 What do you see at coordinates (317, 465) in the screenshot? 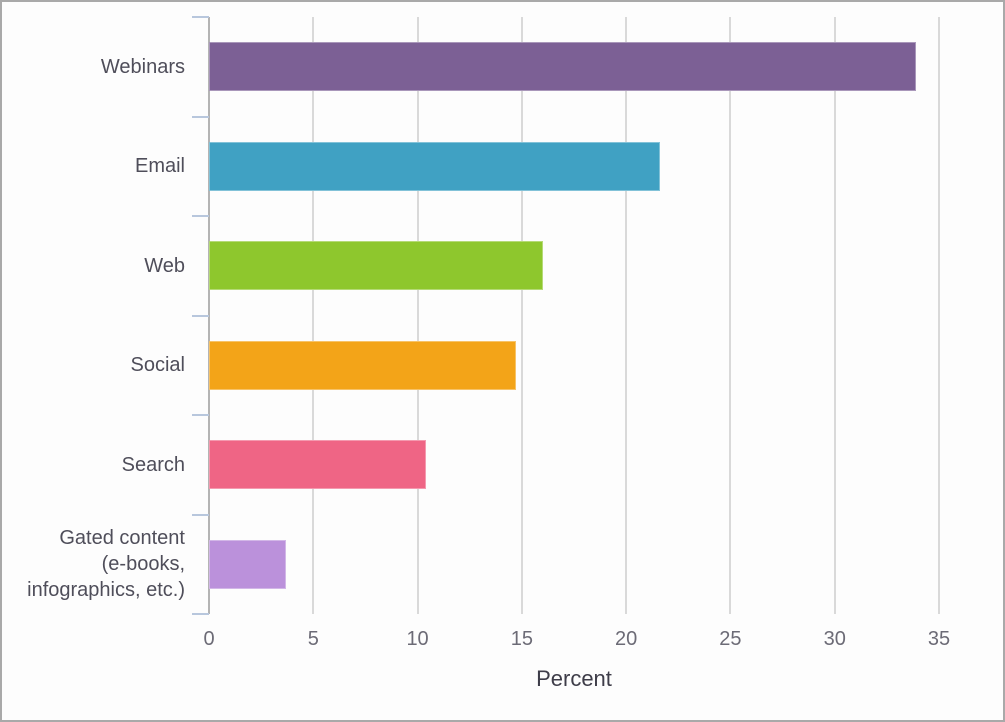
I see `bar-search` at bounding box center [317, 465].